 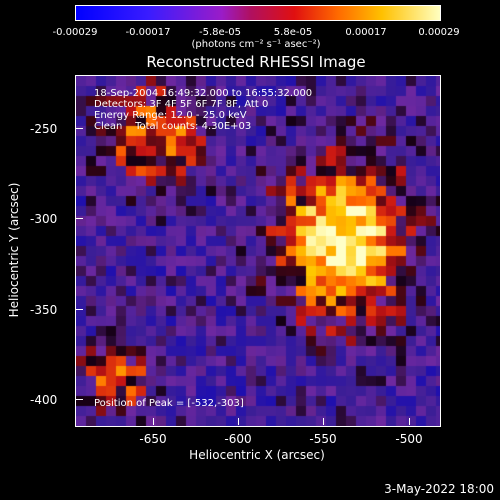 I want to click on colorbar-tick-label: 0.00017, so click(x=366, y=32).